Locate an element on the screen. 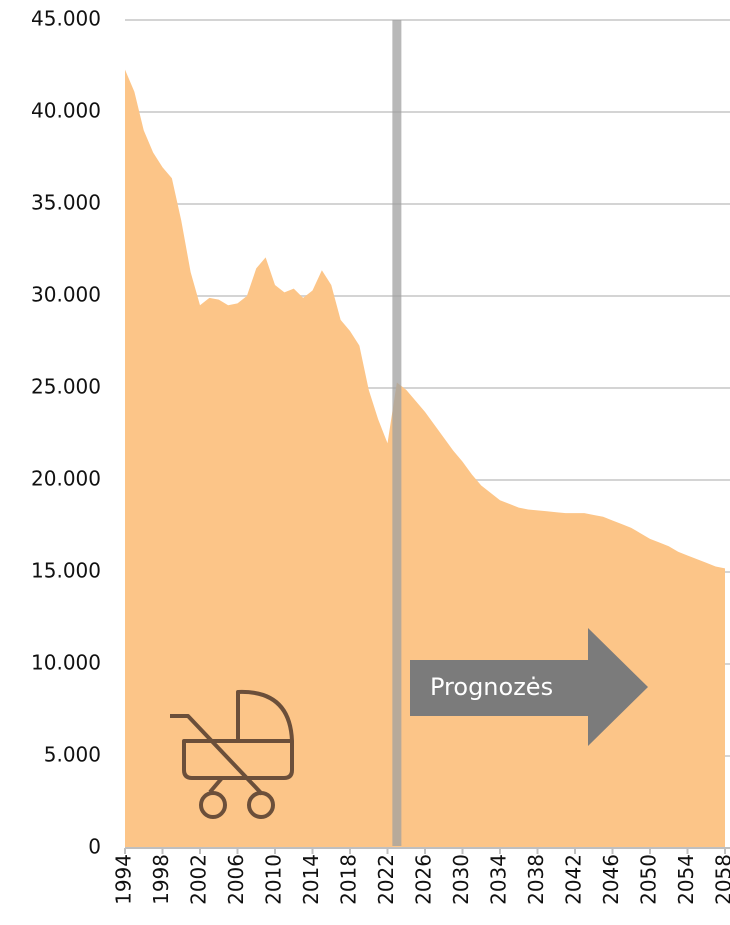 Image resolution: width=730 pixels, height=925 pixels. annotation: Prognozės is located at coordinates (491, 687).